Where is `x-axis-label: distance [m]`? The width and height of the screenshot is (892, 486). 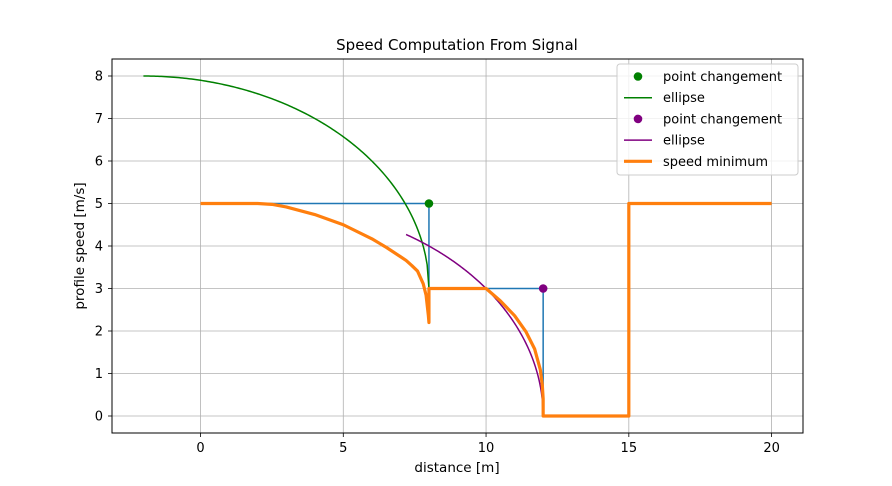
x-axis-label: distance [m] is located at coordinates (456, 468).